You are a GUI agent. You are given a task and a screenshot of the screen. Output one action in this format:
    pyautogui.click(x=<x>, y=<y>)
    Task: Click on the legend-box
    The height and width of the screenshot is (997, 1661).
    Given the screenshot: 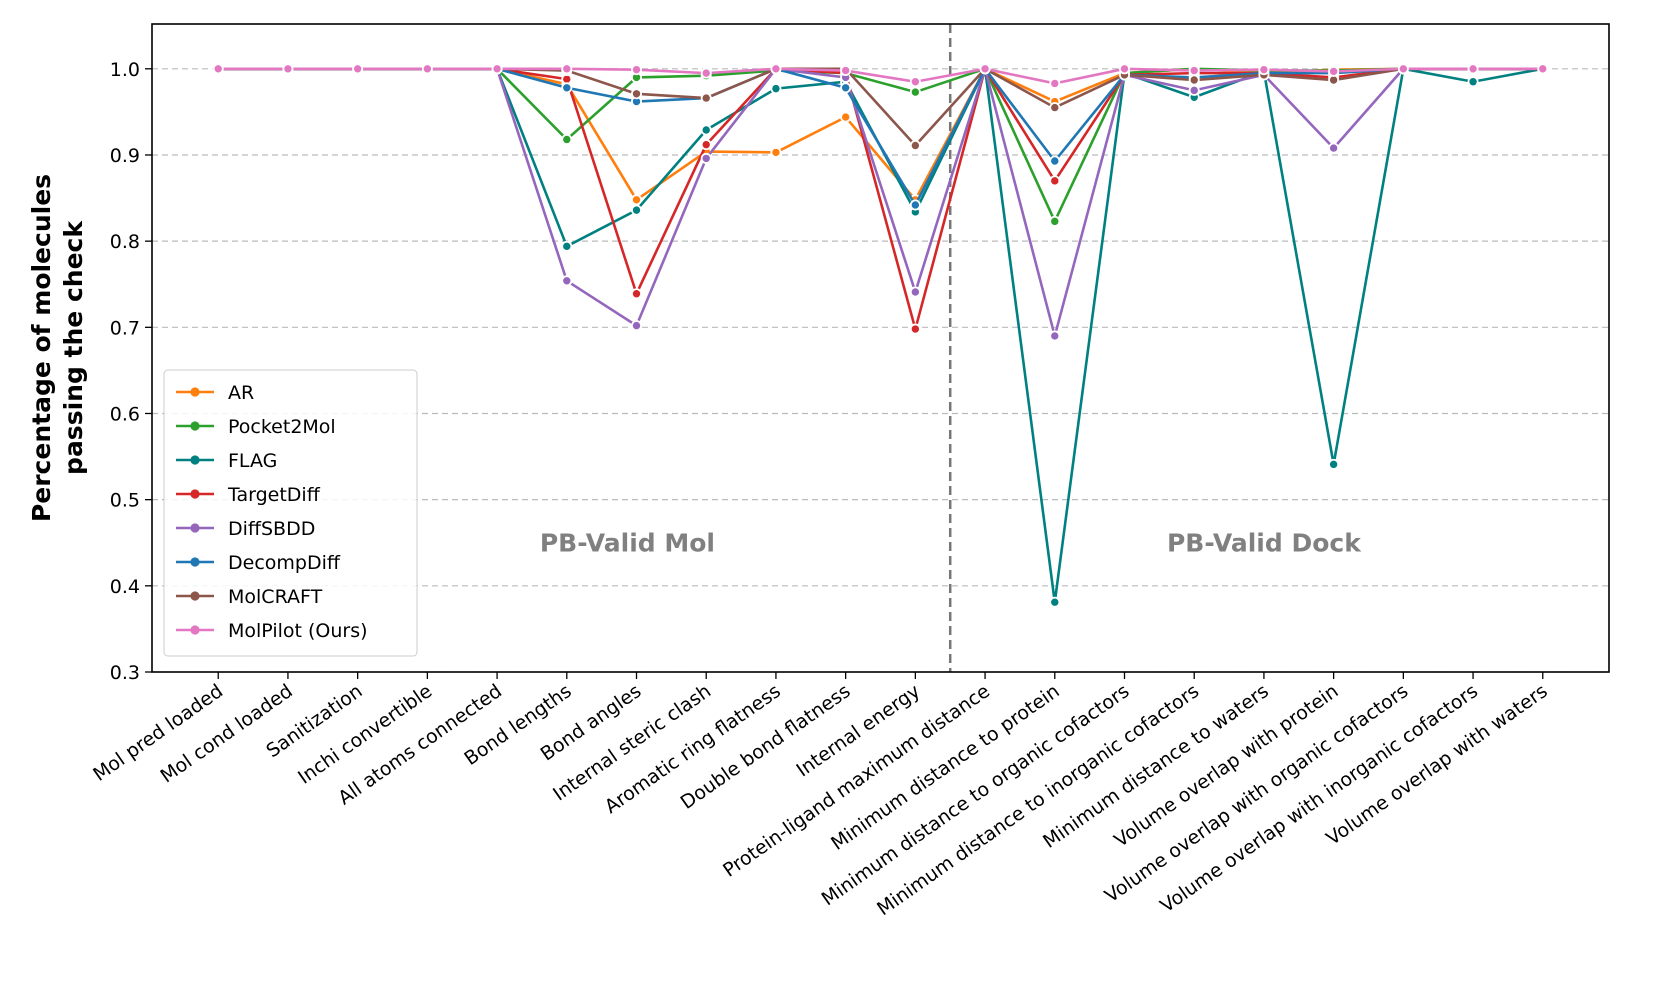 What is the action you would take?
    pyautogui.click(x=290, y=513)
    